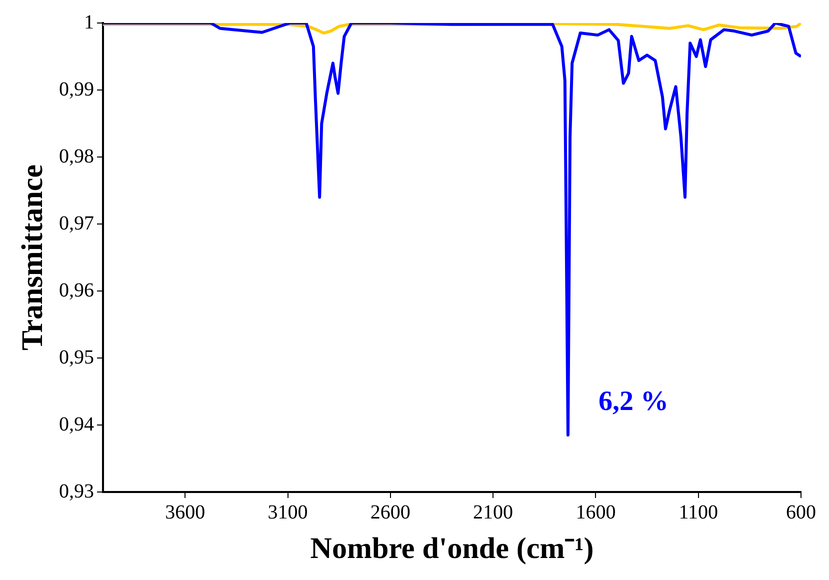  Describe the element at coordinates (76, 491) in the screenshot. I see `y-tick-label: 0,93` at that location.